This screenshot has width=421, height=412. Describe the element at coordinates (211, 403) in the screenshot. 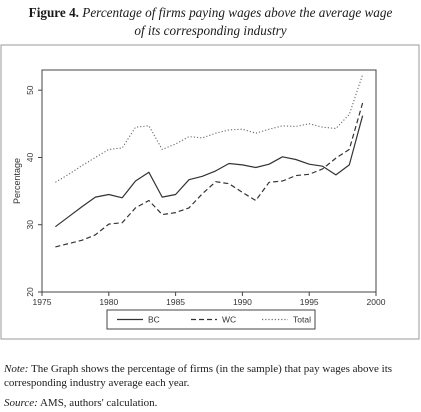

I see `figure-source: Source: AMS, authors' calculation.` at that location.